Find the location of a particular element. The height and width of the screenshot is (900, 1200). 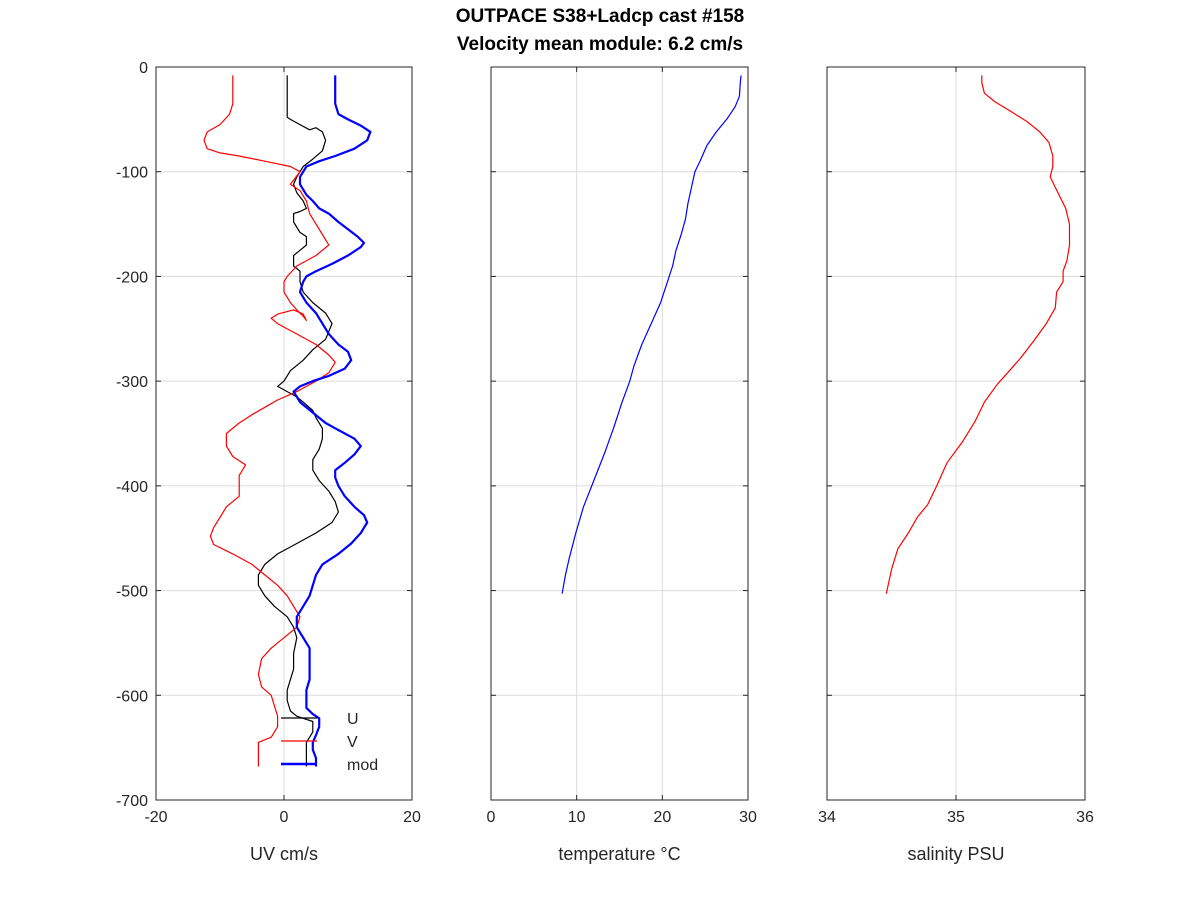

y-tick-label: 0 is located at coordinates (143, 68).